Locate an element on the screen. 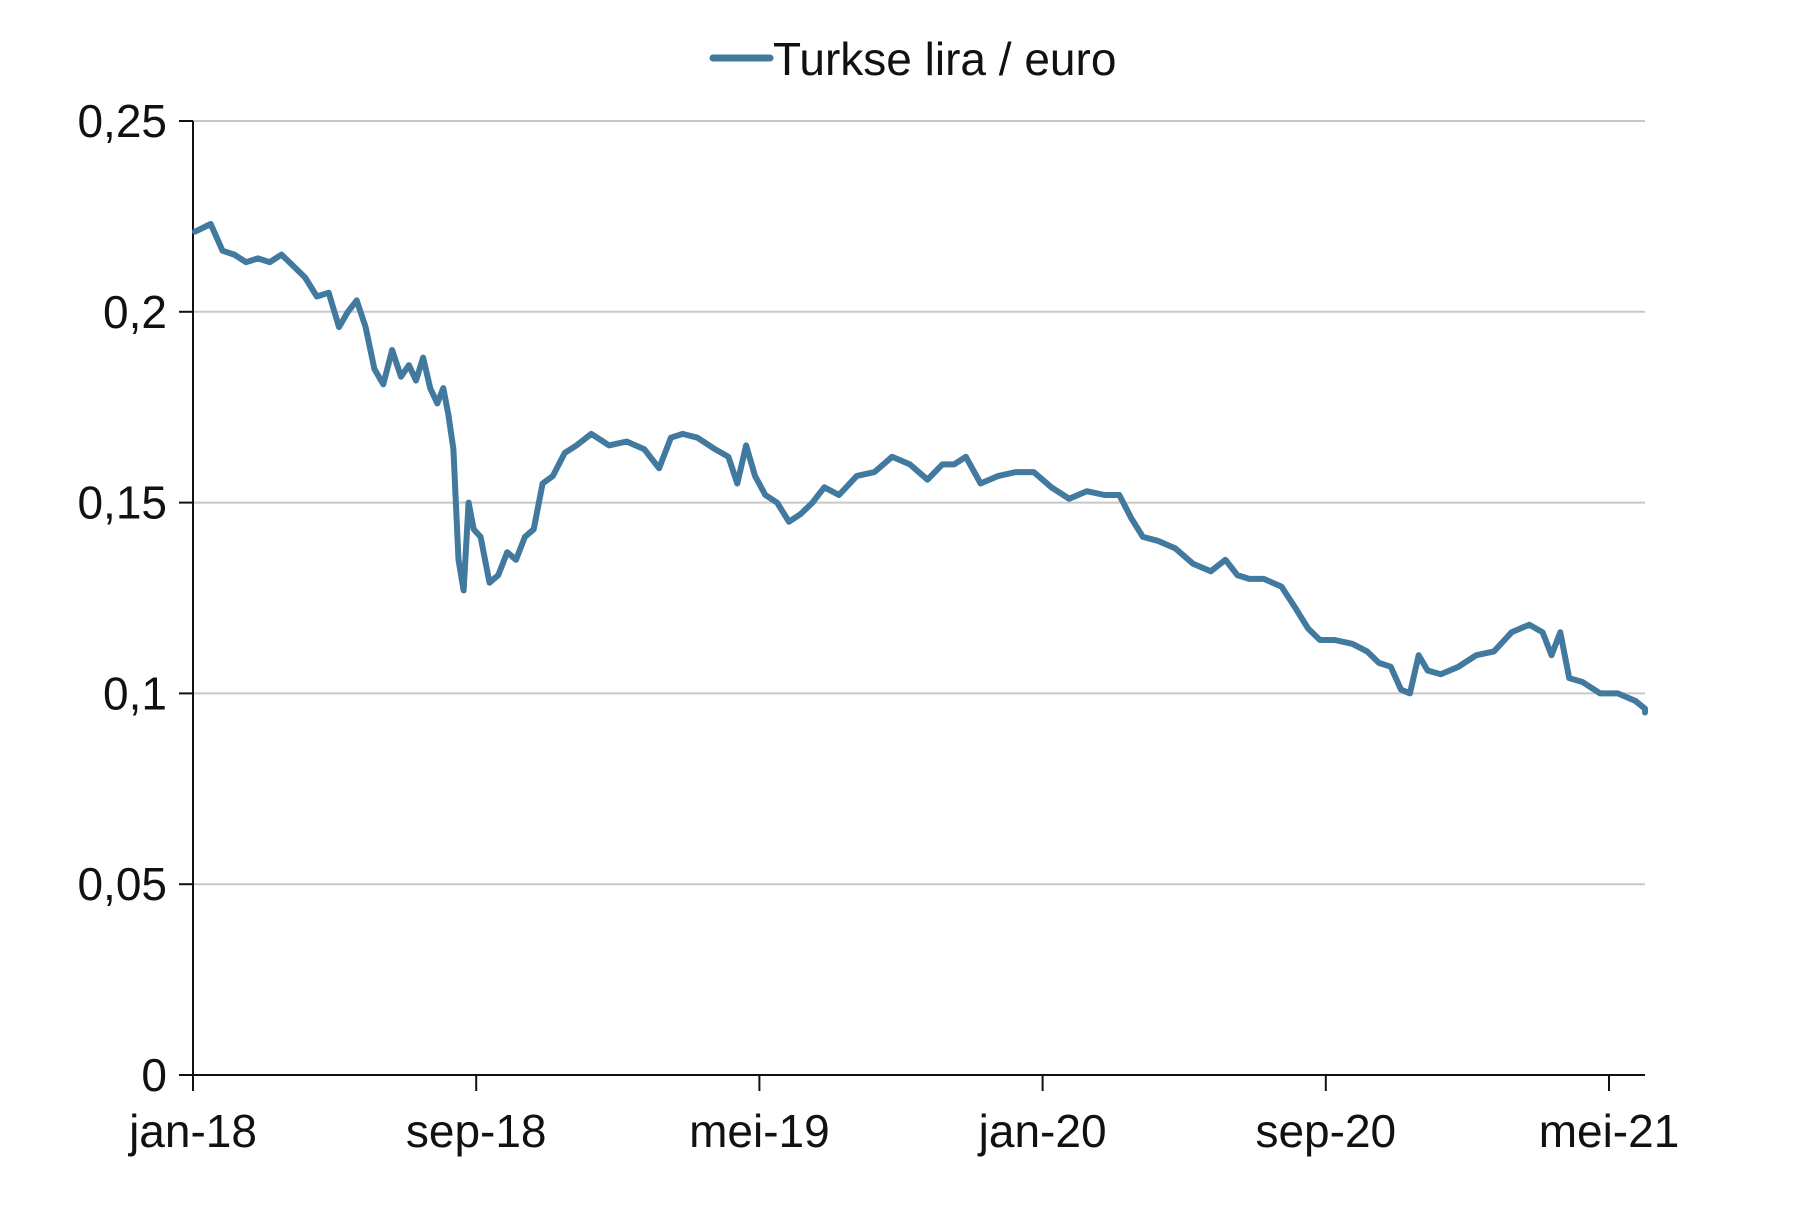 This screenshot has width=1806, height=1209. y-axis: 0 0,05 0,1 0,15 0,2 0,25 is located at coordinates (135, 598).